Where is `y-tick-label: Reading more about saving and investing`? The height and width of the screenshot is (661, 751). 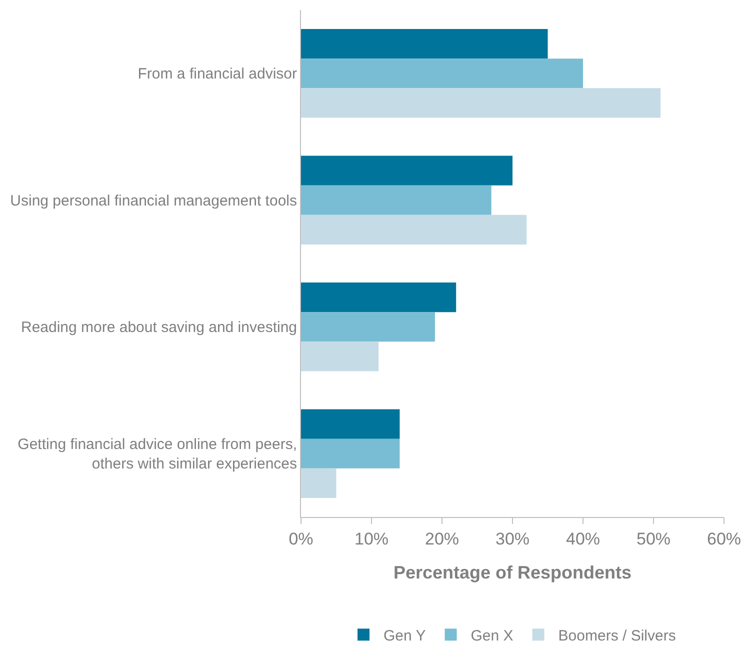 y-tick-label: Reading more about saving and investing is located at coordinates (158, 327).